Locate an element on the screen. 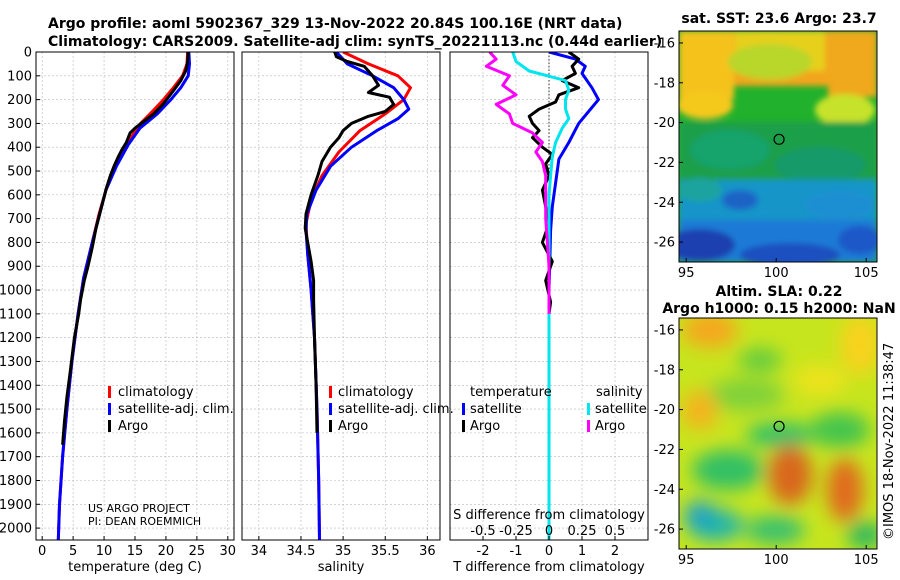 The image size is (900, 580). s-diff-tick-label: 0.25 is located at coordinates (582, 531).